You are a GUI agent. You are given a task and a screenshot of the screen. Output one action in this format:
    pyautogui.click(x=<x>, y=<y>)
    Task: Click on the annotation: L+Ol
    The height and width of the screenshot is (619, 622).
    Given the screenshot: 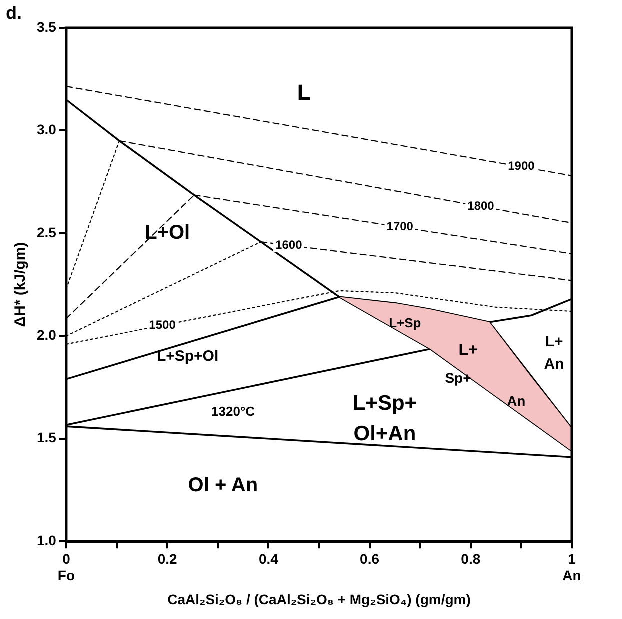 What is the action you would take?
    pyautogui.click(x=167, y=233)
    